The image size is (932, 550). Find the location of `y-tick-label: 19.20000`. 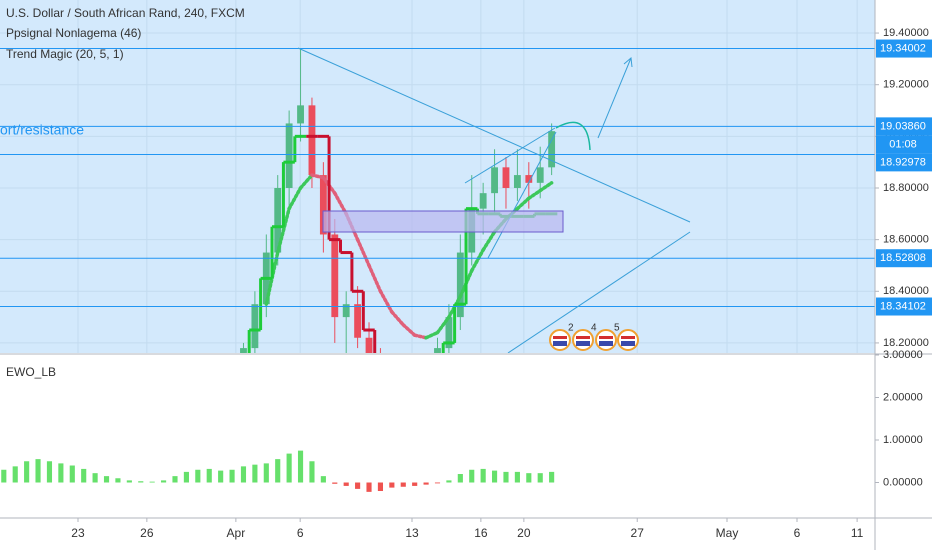

y-tick-label: 19.20000 is located at coordinates (906, 85).